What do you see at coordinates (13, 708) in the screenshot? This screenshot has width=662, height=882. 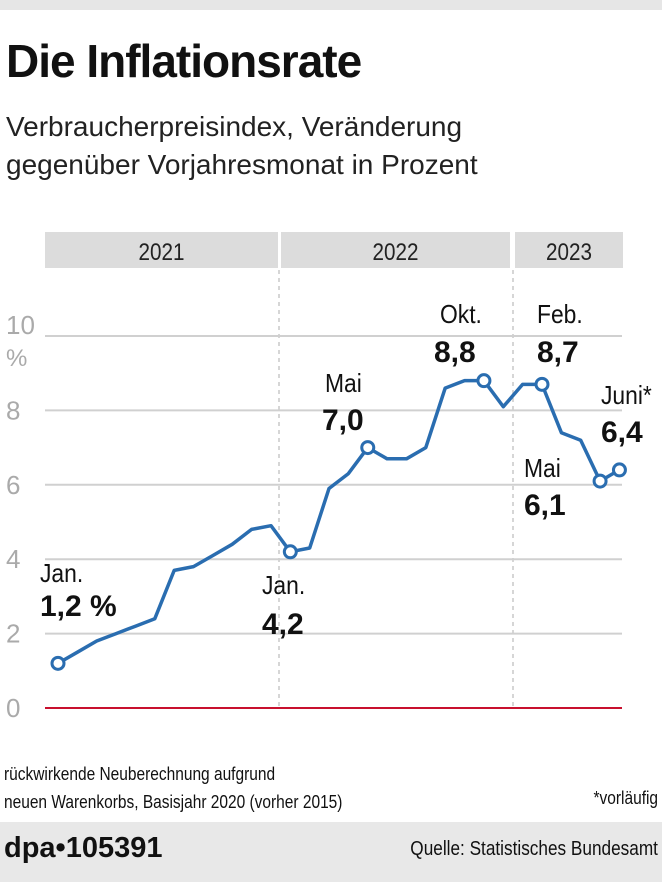 I see `y-tick-label: 0` at bounding box center [13, 708].